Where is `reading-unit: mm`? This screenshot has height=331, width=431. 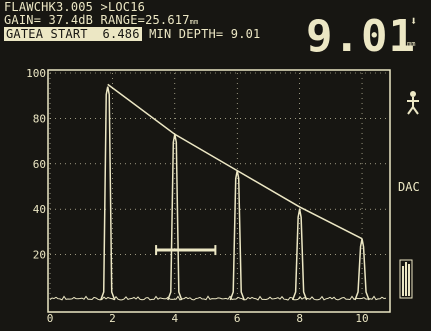 reading-unit: mm is located at coordinates (411, 44).